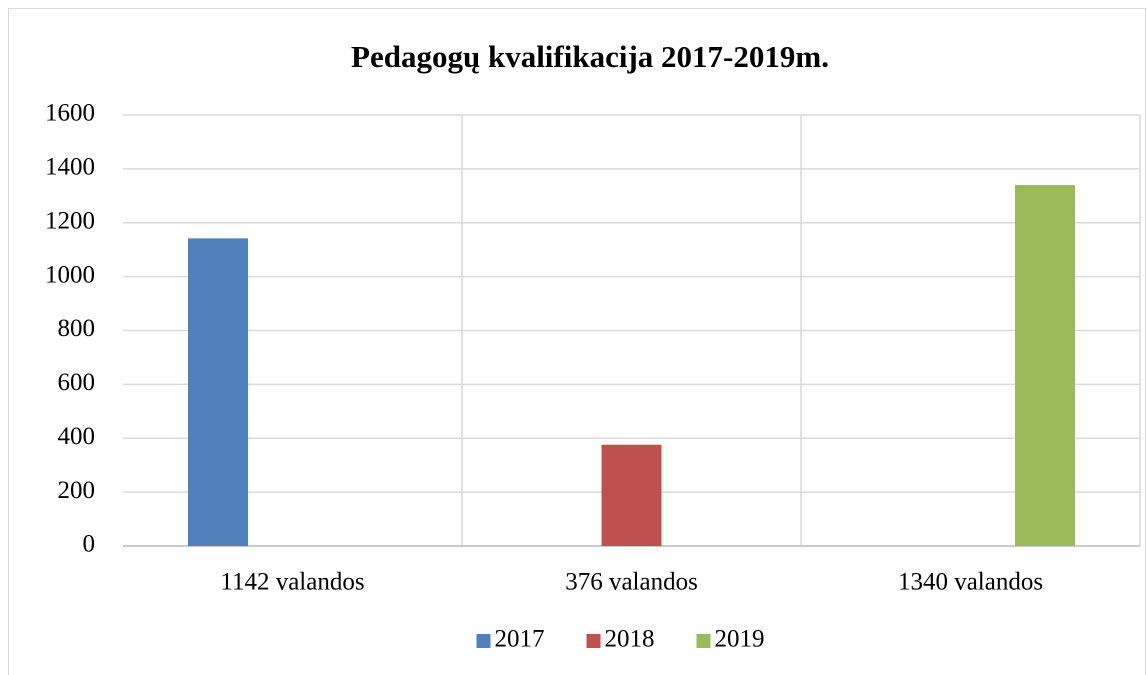 The width and height of the screenshot is (1147, 675). Describe the element at coordinates (70, 220) in the screenshot. I see `y-tick-label: 1200` at that location.